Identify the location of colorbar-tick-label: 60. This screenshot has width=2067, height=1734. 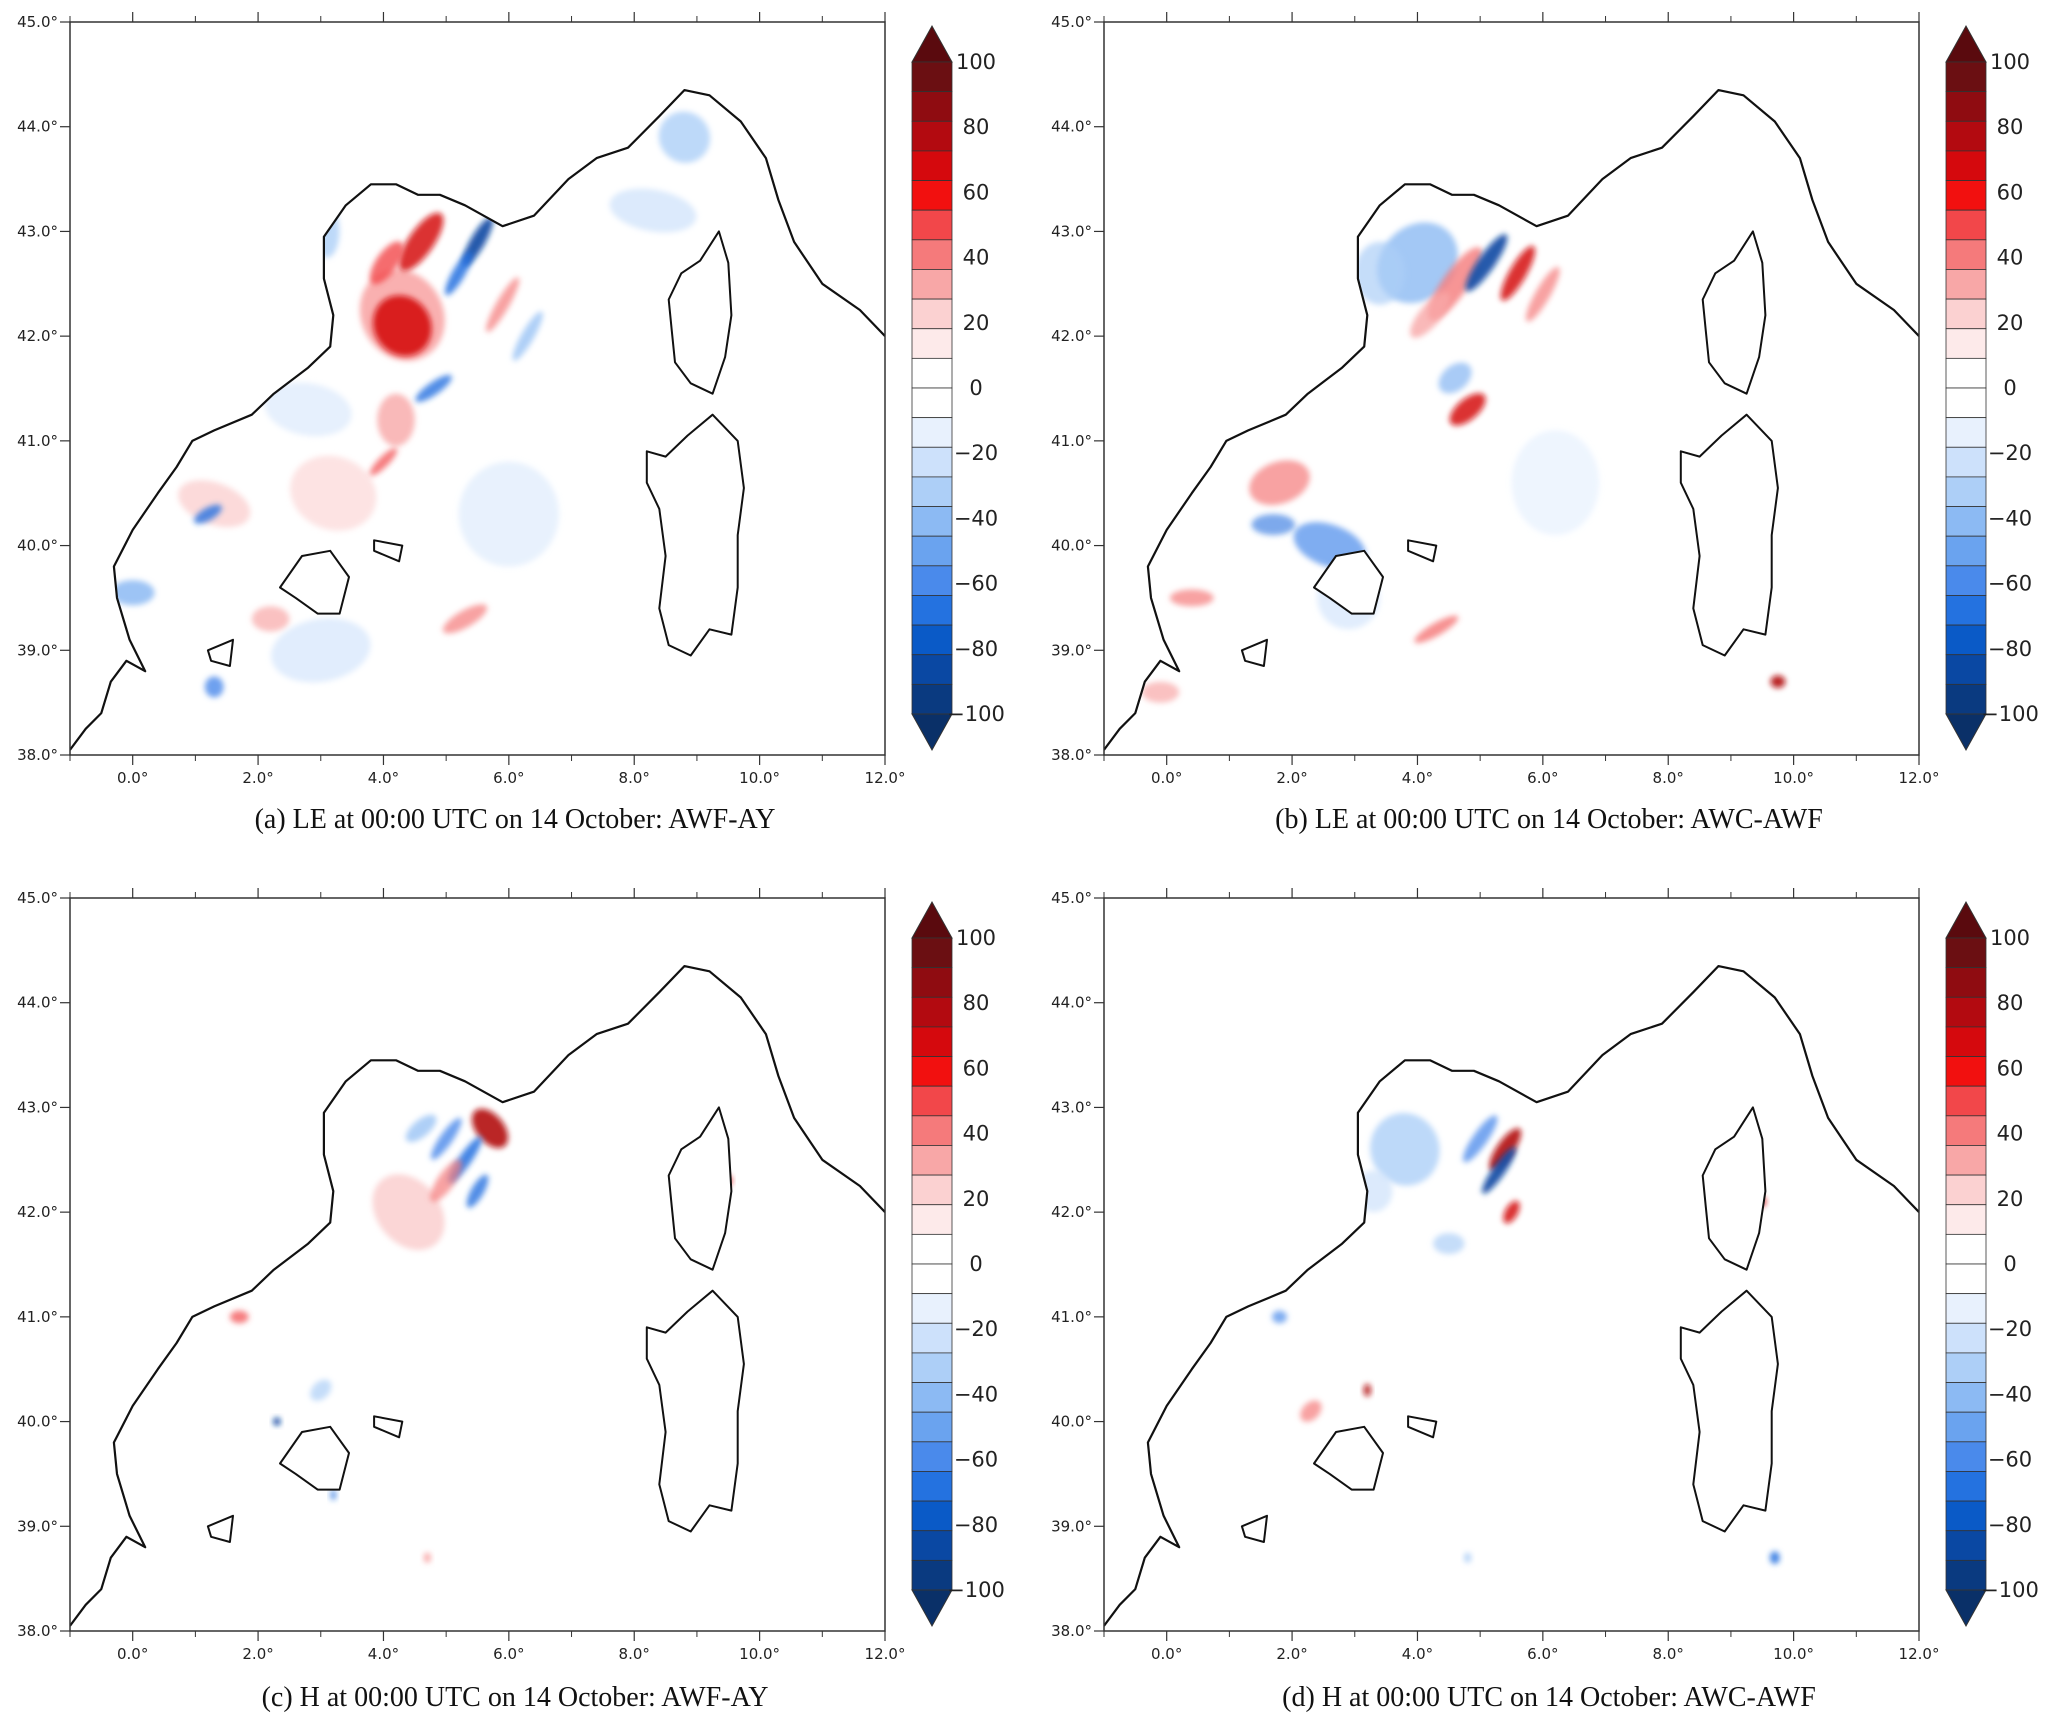
(2010, 192).